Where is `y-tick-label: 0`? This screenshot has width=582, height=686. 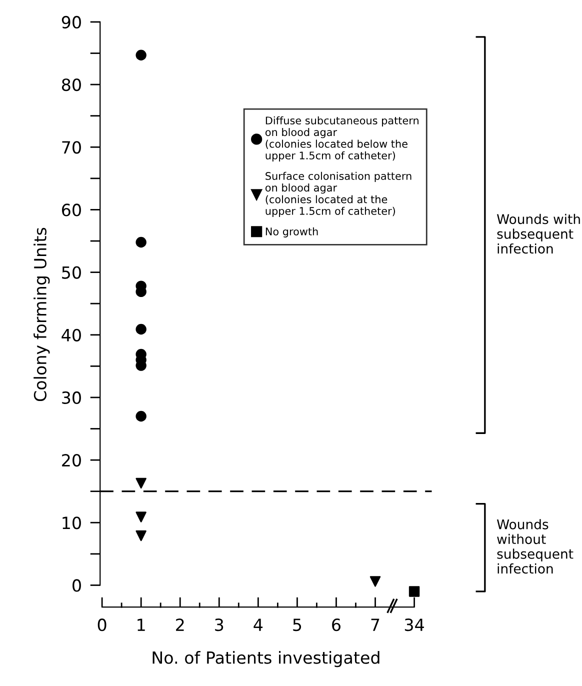 y-tick-label: 0 is located at coordinates (76, 585).